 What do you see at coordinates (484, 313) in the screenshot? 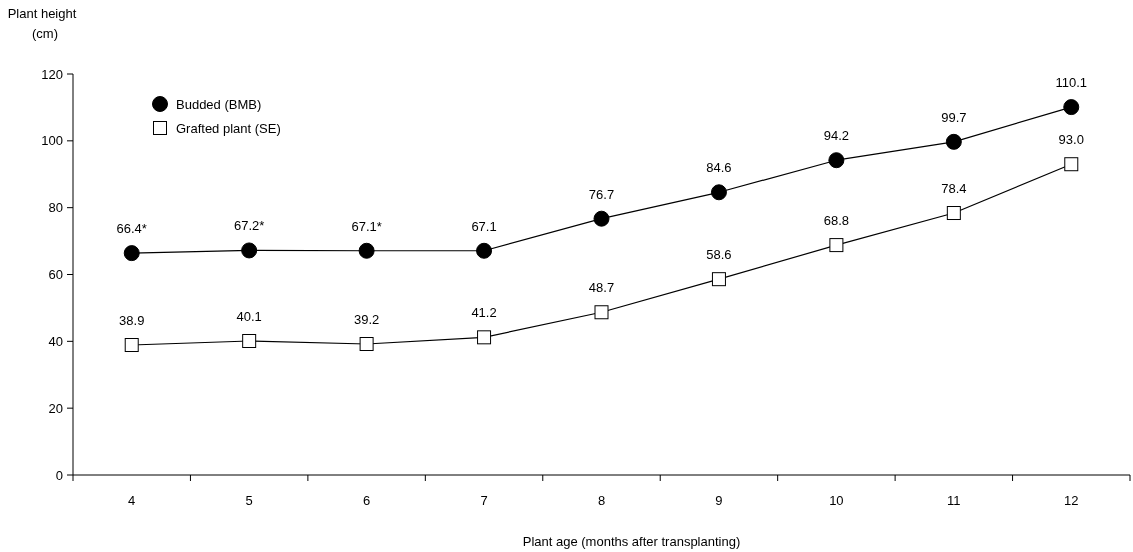
I see `data-label: 41.2` at bounding box center [484, 313].